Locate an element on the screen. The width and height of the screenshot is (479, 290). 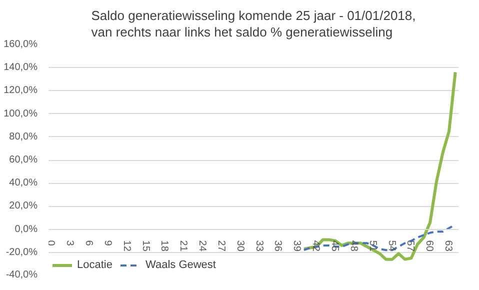
y-tick-label: 100,0% is located at coordinates (21, 114).